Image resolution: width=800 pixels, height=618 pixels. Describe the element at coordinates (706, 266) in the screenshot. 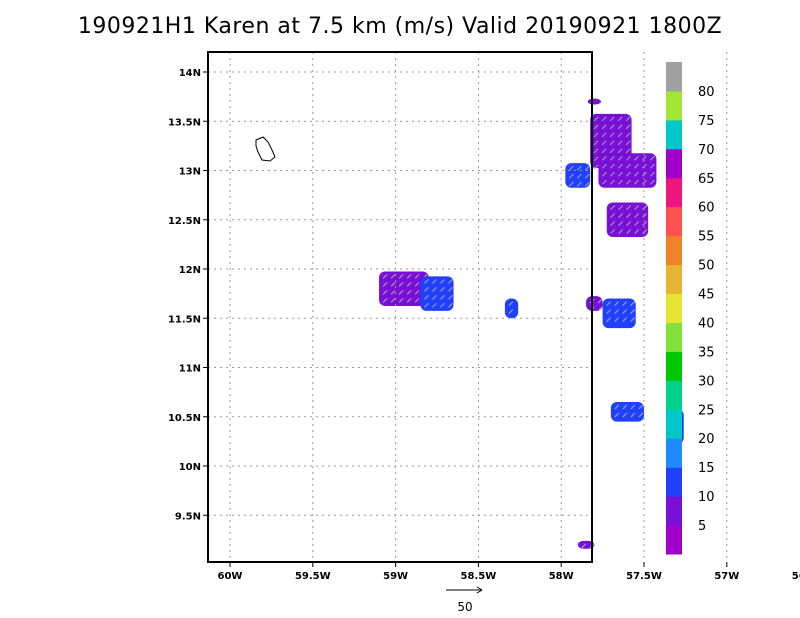

I see `colorbar-label: 50` at that location.